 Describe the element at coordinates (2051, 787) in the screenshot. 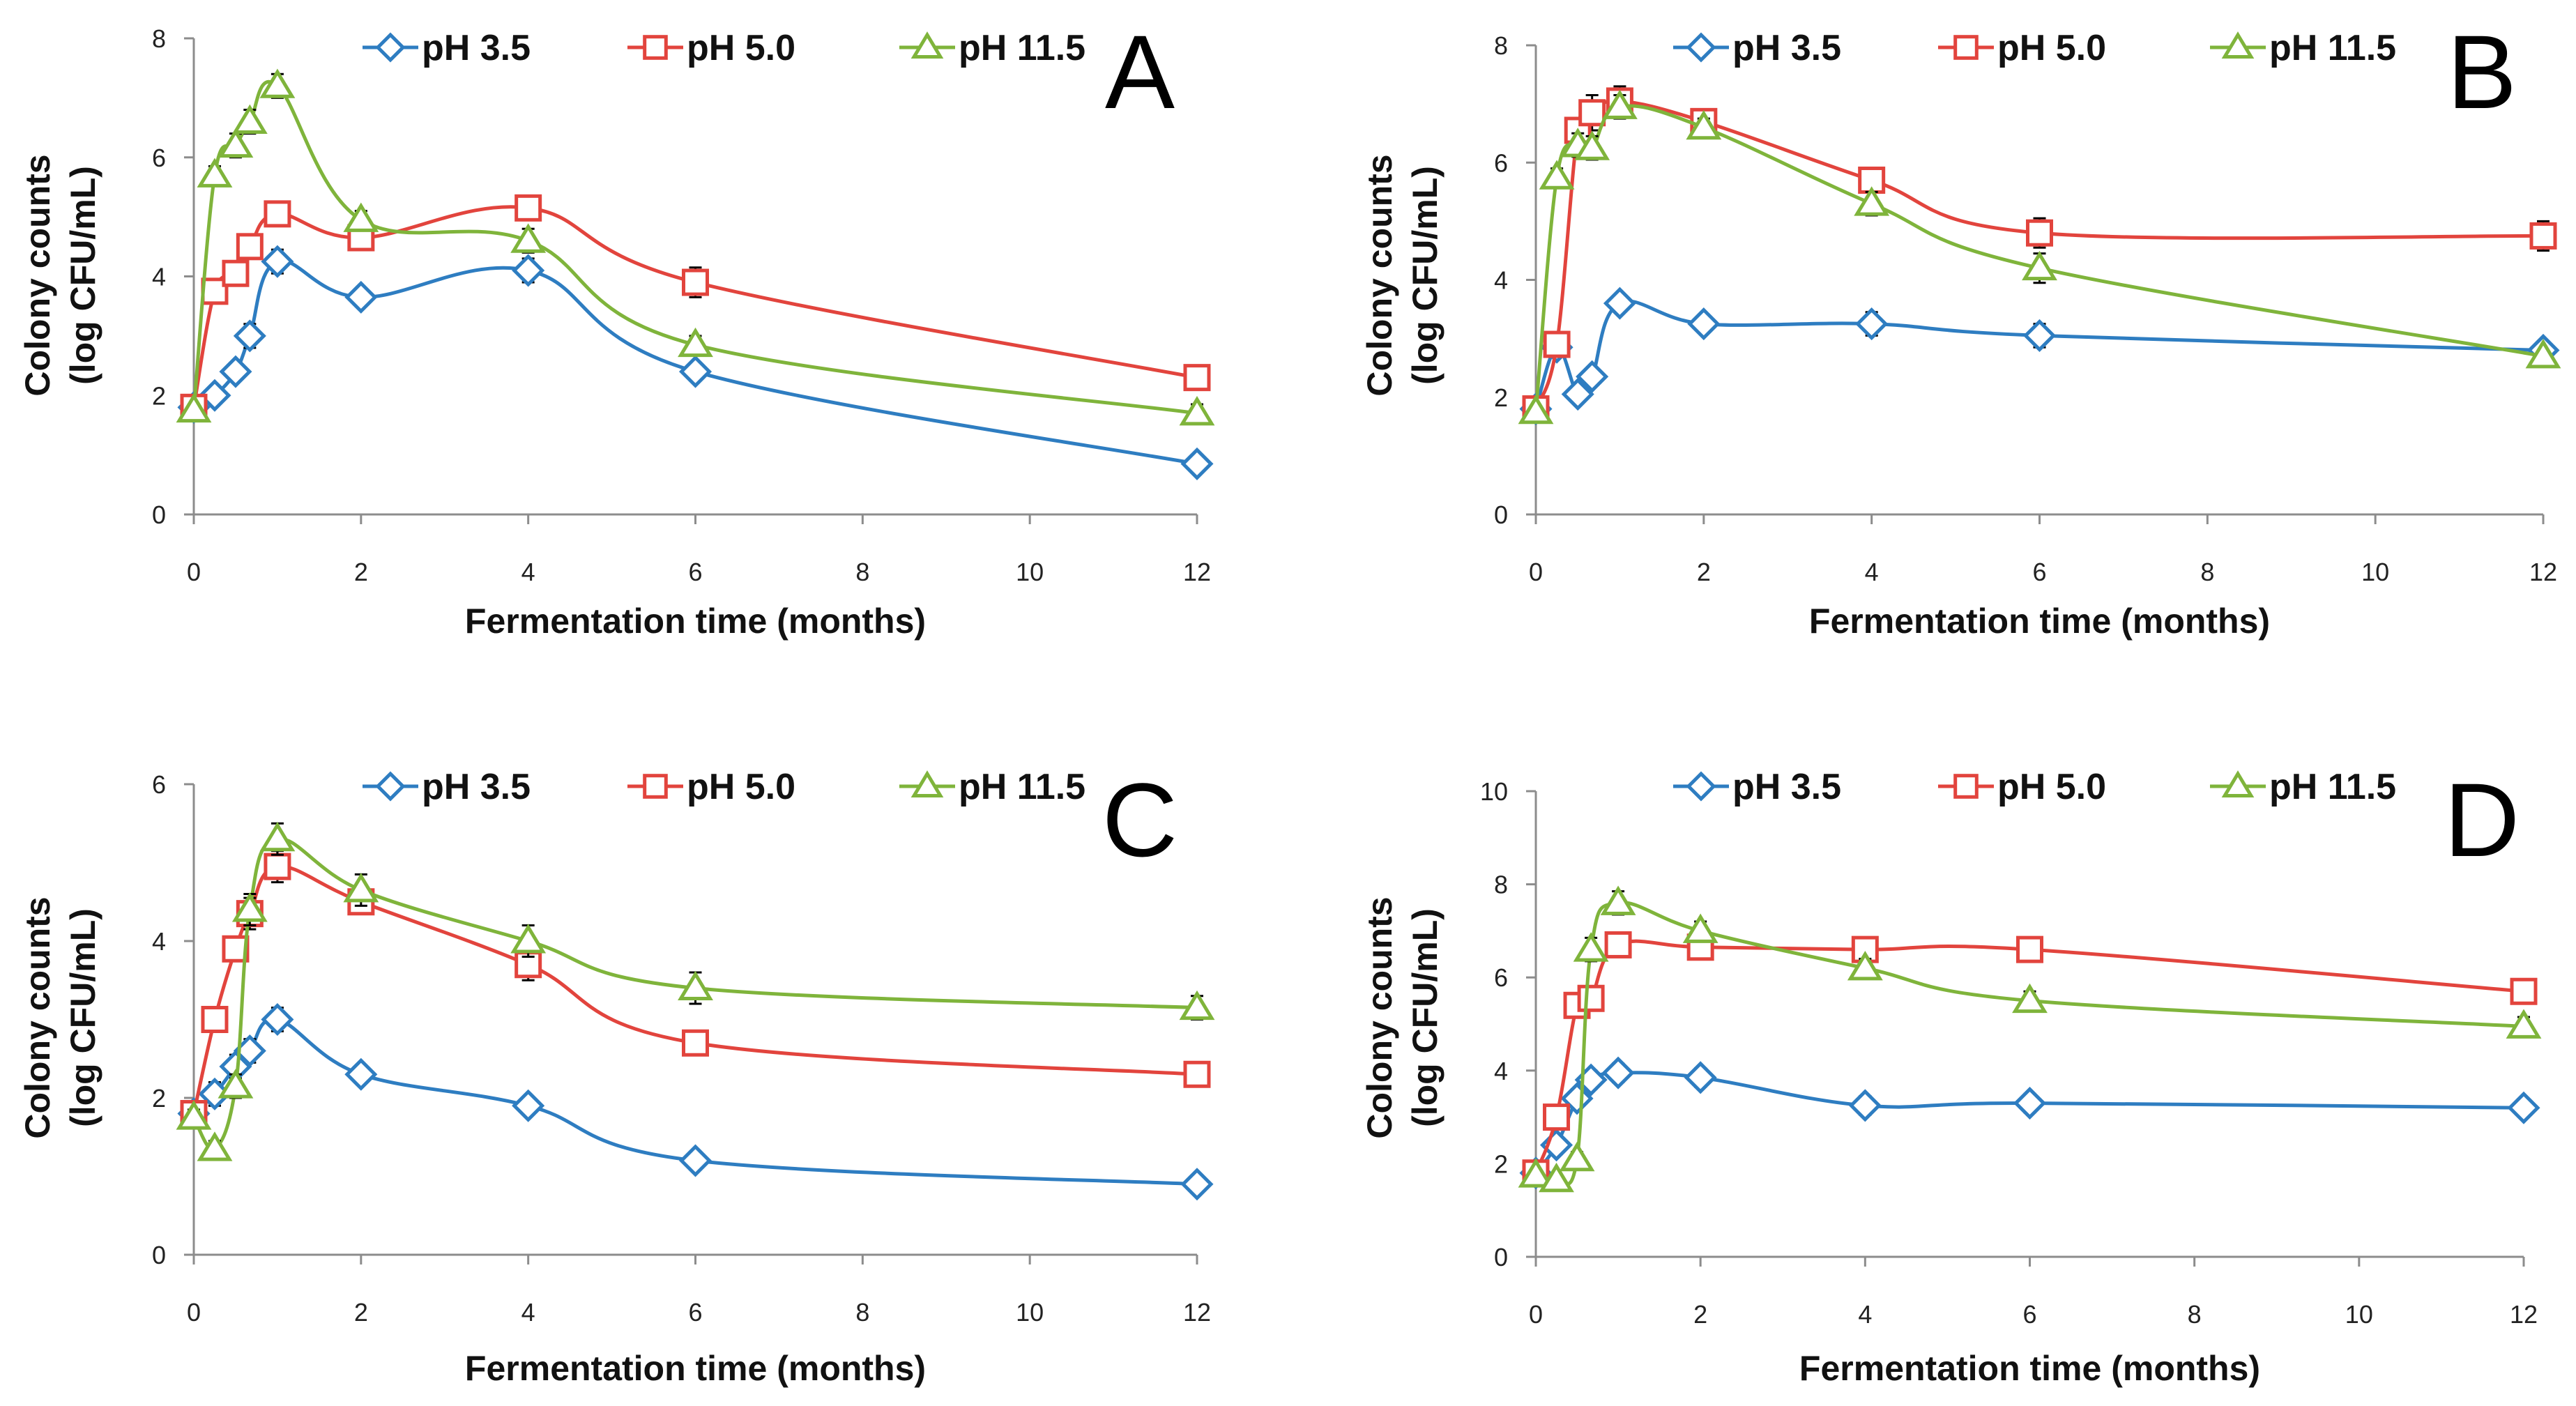

I see `legend-label: pH 5.0` at that location.